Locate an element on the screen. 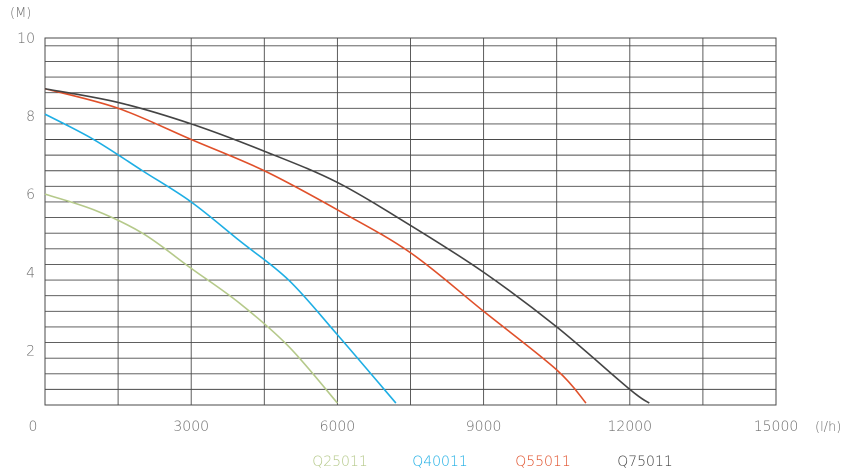 The image size is (847, 475). y-tick-label: 2 is located at coordinates (30, 351).